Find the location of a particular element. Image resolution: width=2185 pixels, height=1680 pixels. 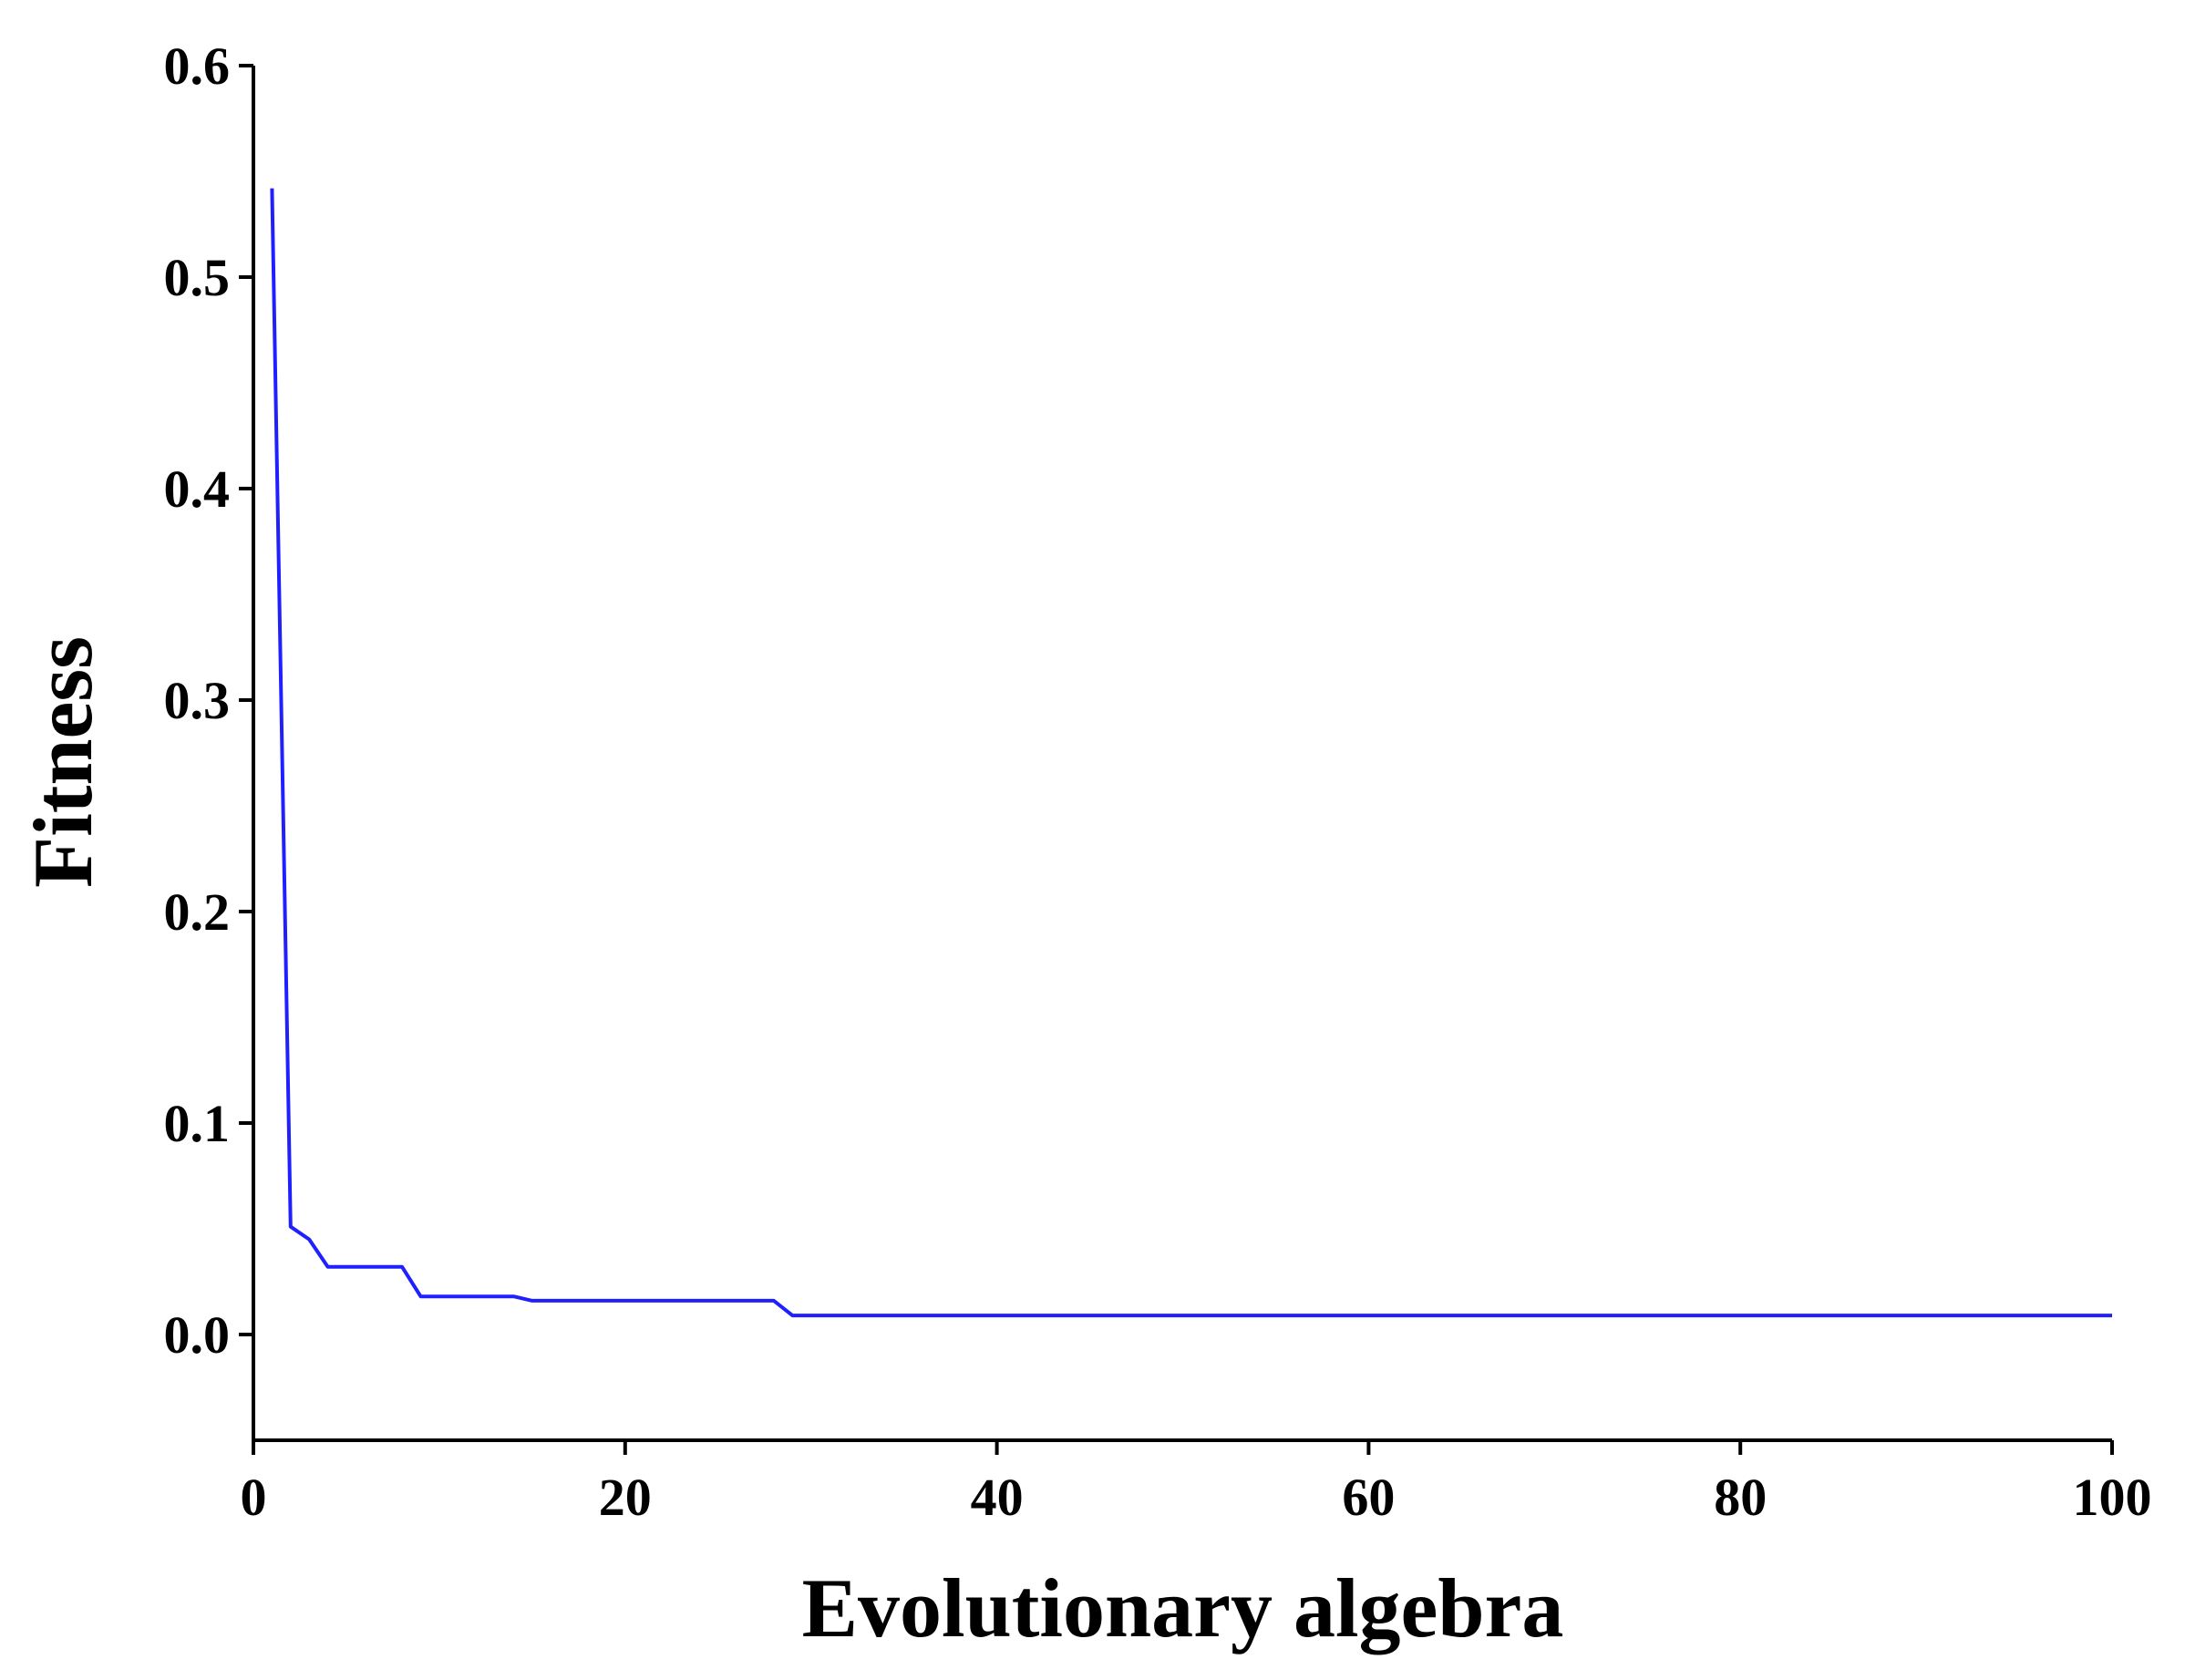

y-tick-label-0.6: 0.6 is located at coordinates (197, 66).